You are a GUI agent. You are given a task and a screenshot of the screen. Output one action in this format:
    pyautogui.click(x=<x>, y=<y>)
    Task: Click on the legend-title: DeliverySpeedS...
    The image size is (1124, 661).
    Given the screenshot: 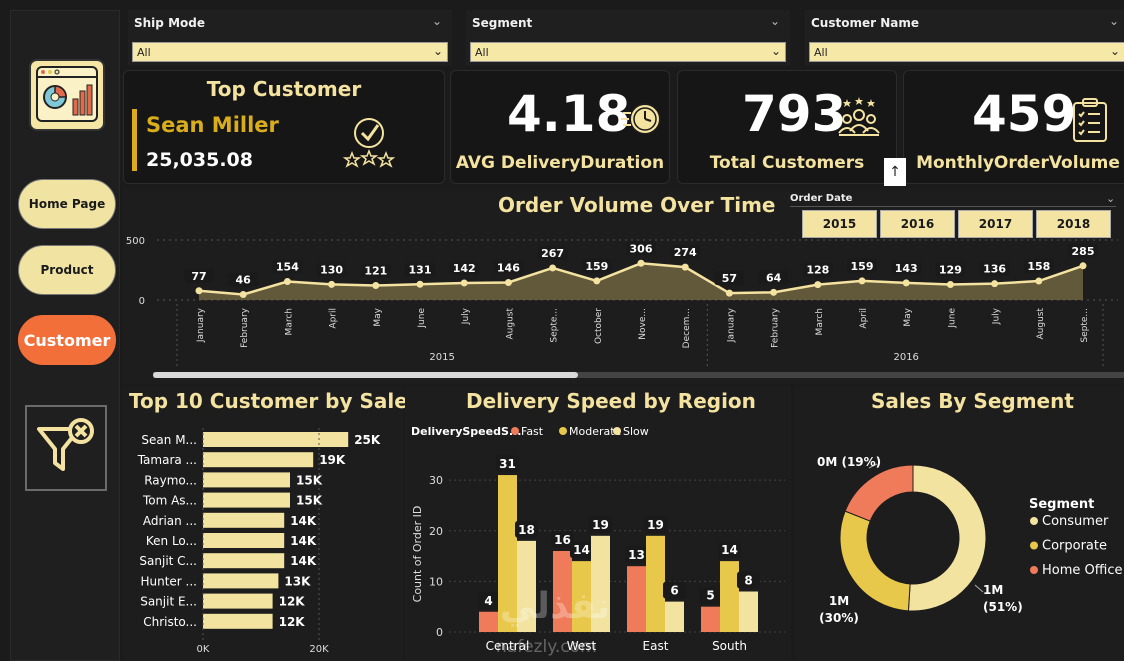 What is the action you would take?
    pyautogui.click(x=466, y=431)
    